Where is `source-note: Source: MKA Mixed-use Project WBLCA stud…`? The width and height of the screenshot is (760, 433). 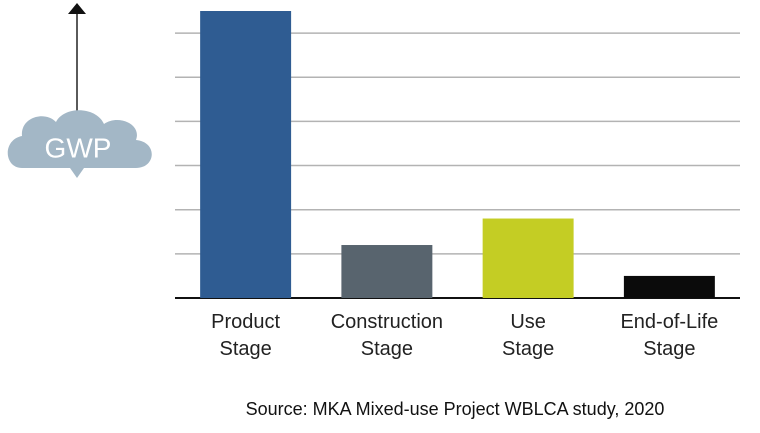
source-note: Source: MKA Mixed-use Project WBLCA stud… is located at coordinates (455, 409).